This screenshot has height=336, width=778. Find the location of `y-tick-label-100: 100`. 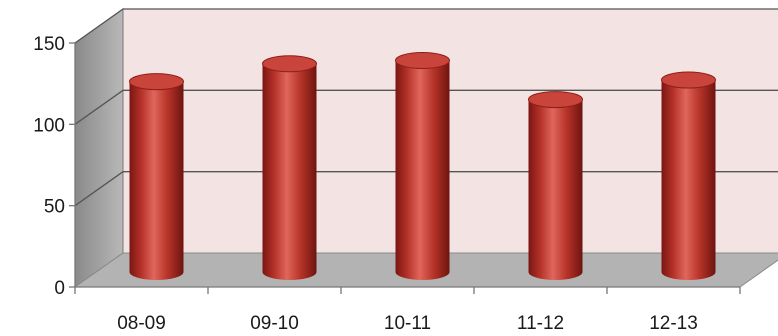

y-tick-label-100: 100 is located at coordinates (49, 125).